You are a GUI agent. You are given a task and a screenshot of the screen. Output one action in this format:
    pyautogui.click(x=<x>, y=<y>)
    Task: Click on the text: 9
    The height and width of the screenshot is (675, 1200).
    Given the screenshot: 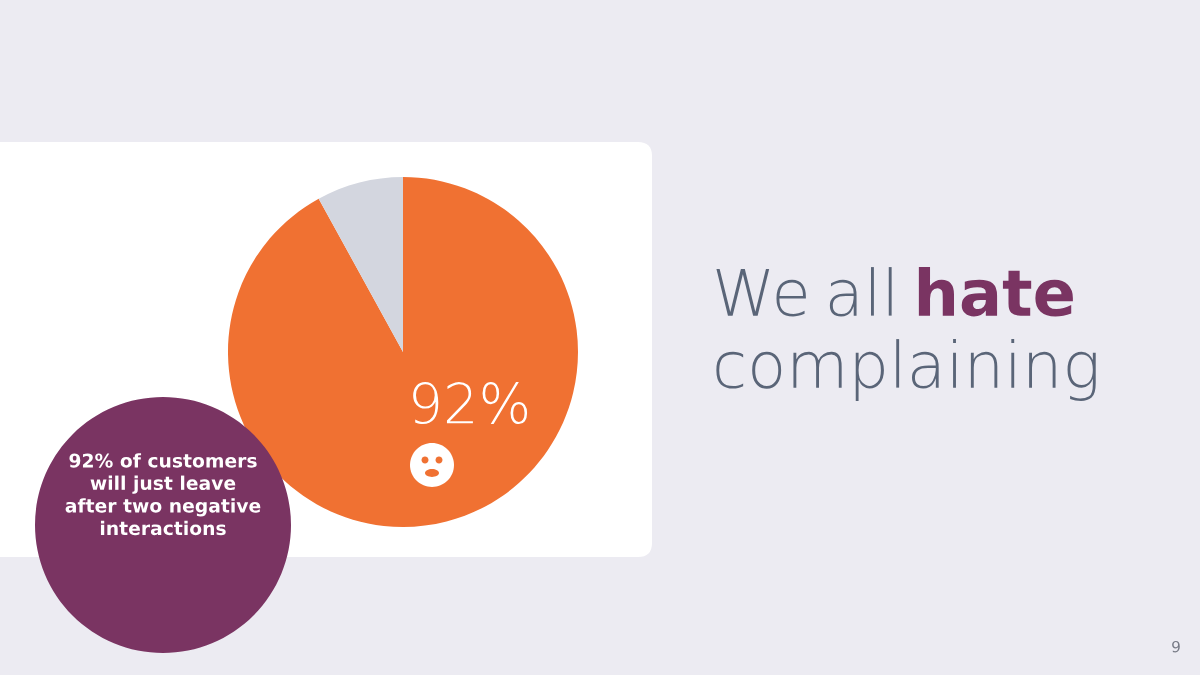 What is the action you would take?
    pyautogui.click(x=1176, y=646)
    